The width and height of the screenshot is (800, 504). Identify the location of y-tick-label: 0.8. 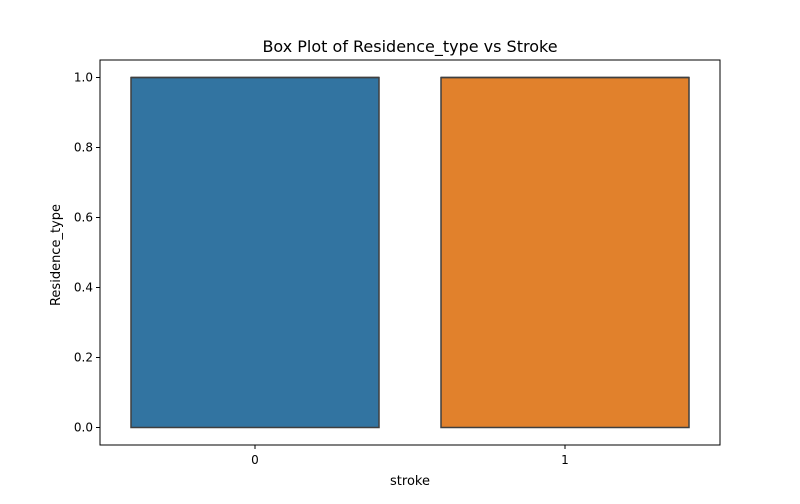
(83, 148).